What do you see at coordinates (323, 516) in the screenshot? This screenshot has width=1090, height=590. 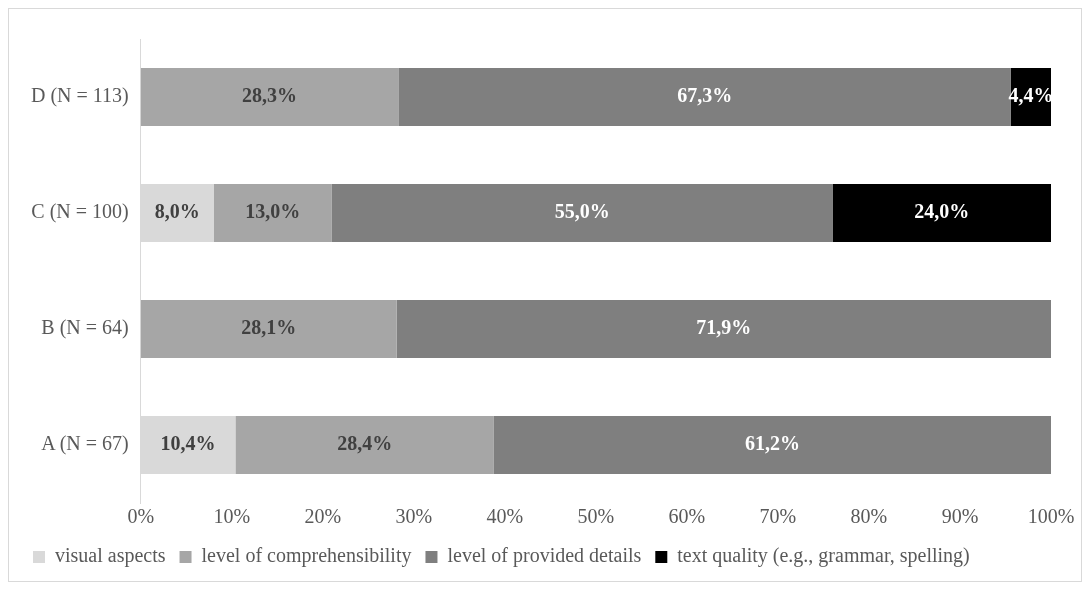 I see `x-tick-label: 20%` at bounding box center [323, 516].